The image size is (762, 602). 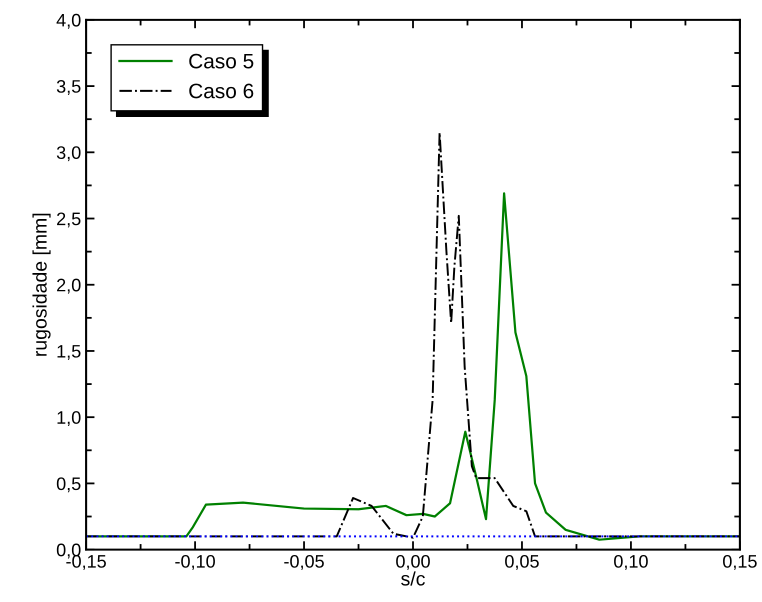 I want to click on x-tick-label: -0,10, so click(x=195, y=562).